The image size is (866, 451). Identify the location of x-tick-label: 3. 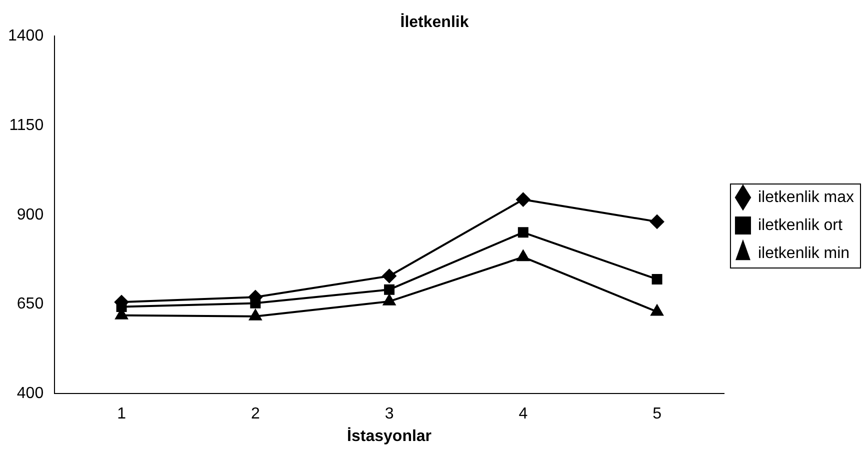
(389, 414).